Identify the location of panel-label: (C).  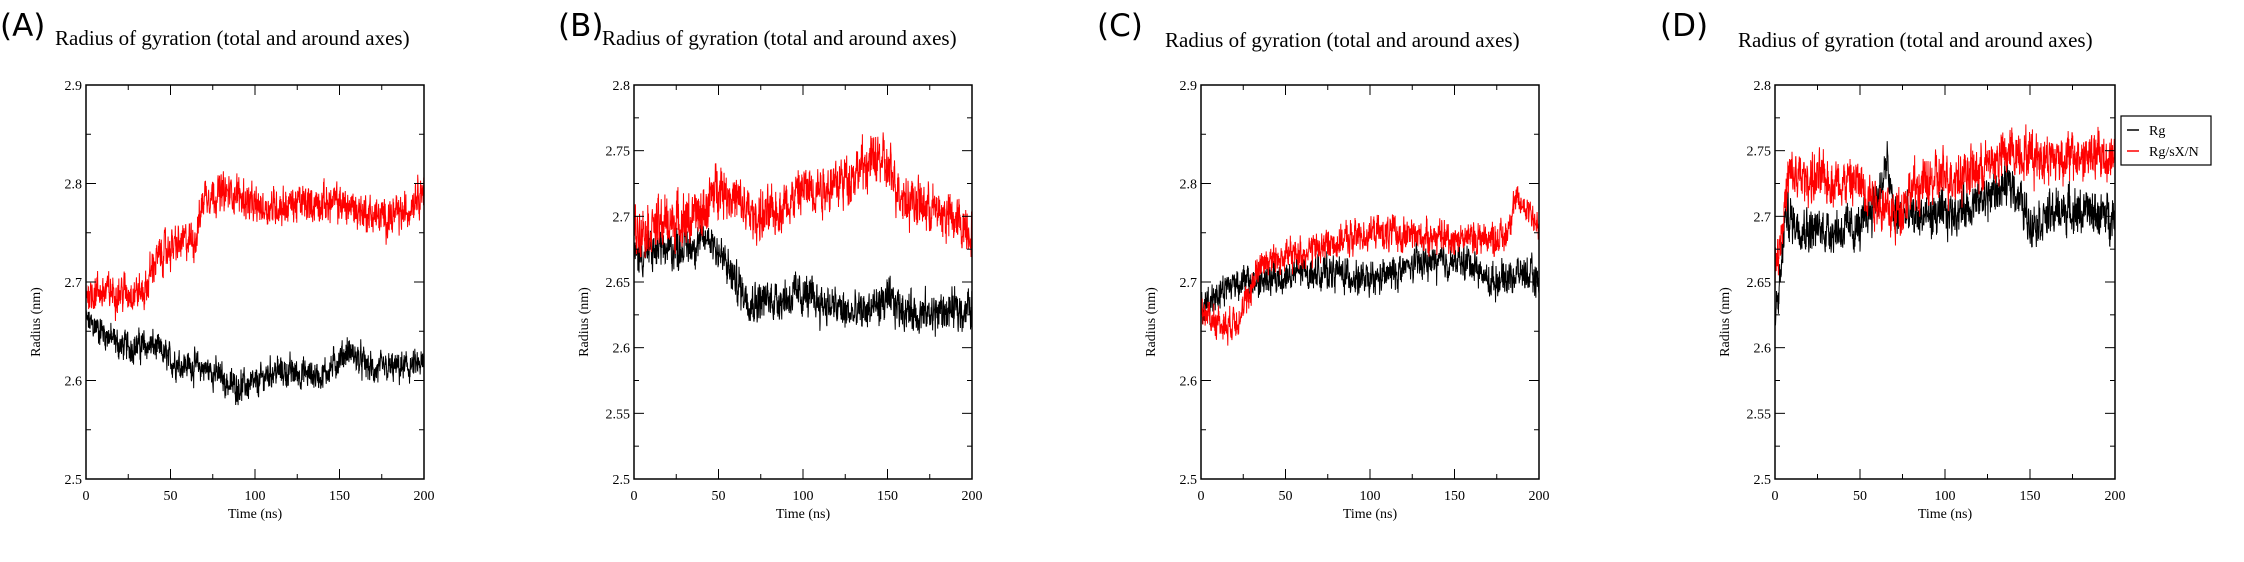
(1120, 26).